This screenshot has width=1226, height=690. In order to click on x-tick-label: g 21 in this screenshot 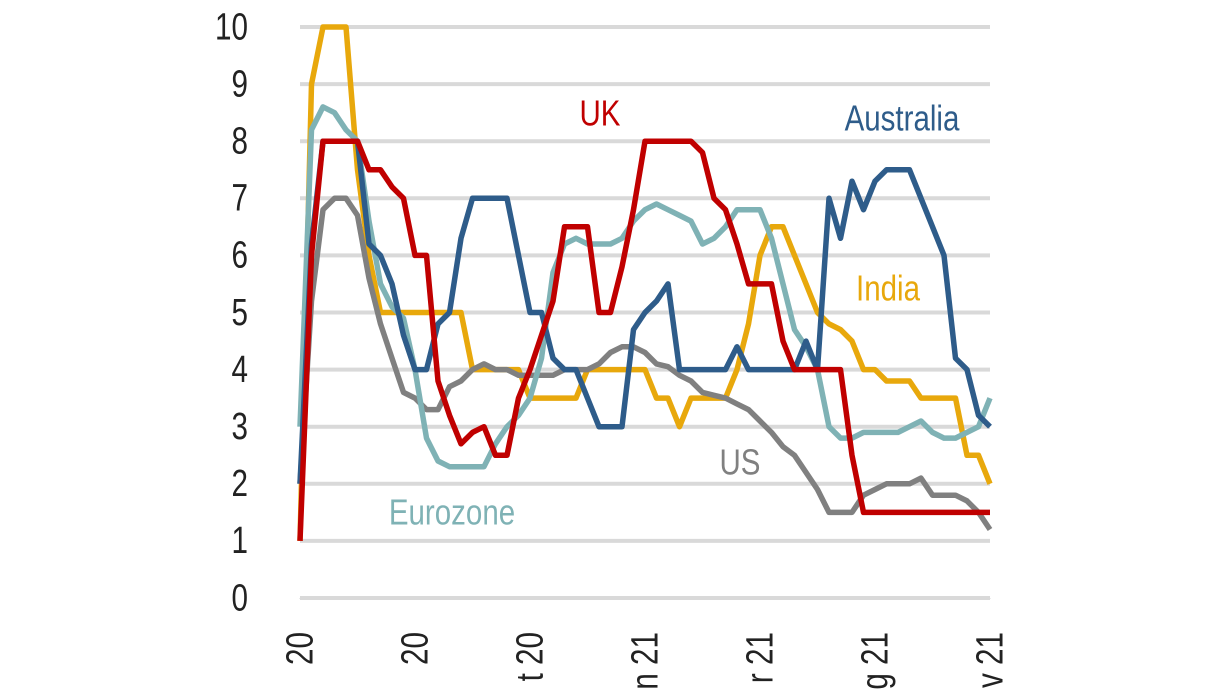, I will do `click(875, 661)`.